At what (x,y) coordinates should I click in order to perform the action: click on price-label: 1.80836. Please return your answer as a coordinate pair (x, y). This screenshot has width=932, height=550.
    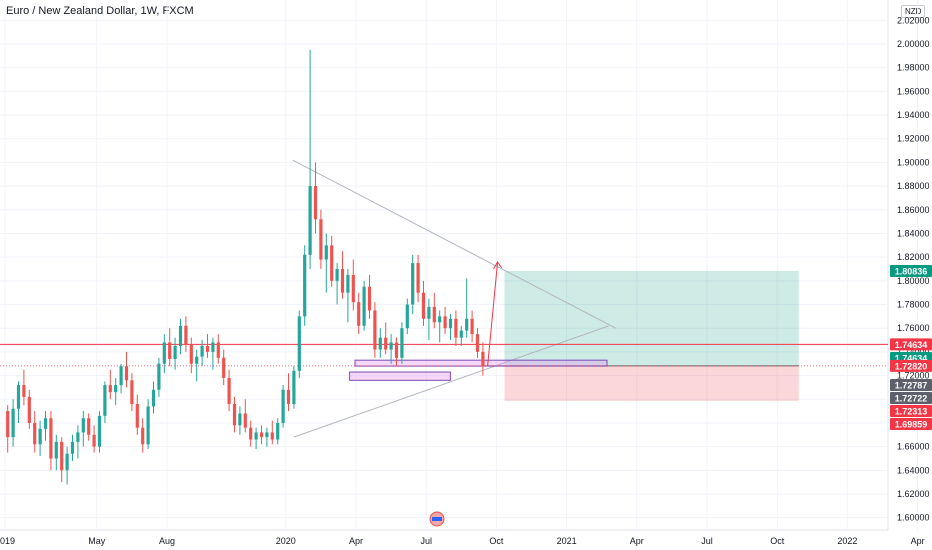
    Looking at the image, I should click on (911, 270).